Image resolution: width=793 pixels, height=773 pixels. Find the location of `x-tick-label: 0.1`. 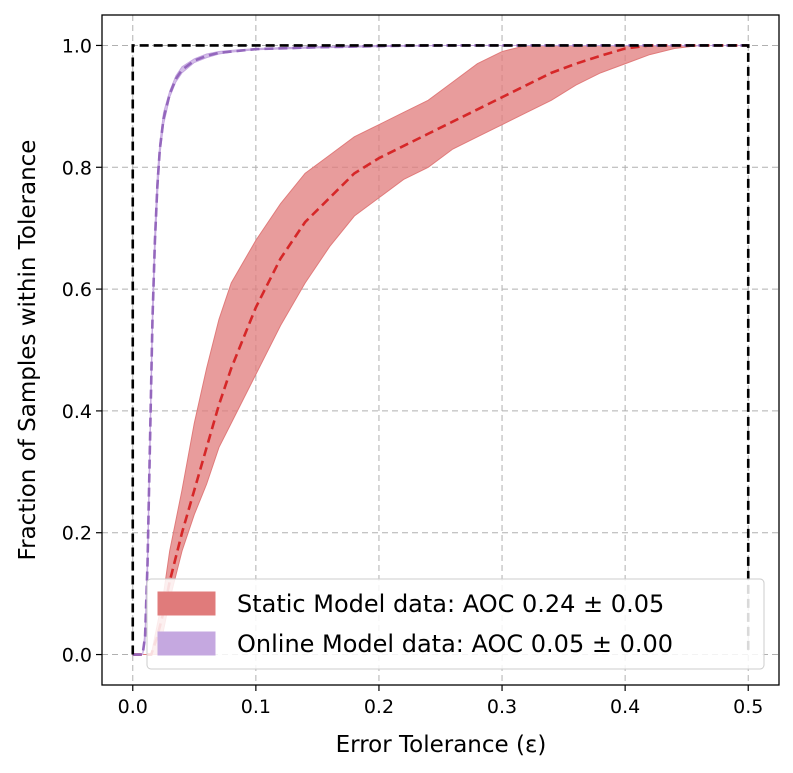

x-tick-label: 0.1 is located at coordinates (256, 707).